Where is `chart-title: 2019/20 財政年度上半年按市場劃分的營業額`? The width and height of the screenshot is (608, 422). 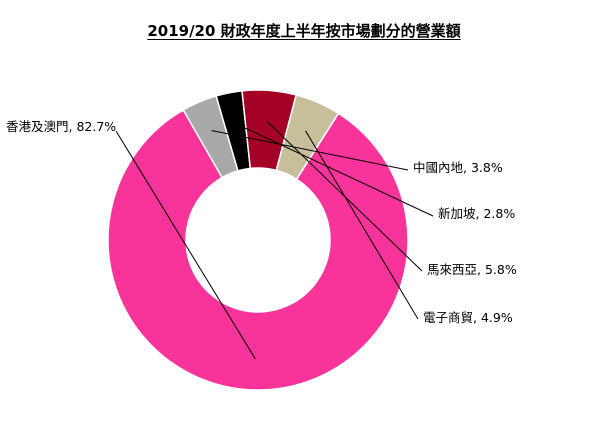
chart-title: 2019/20 財政年度上半年按市場劃分的營業額 is located at coordinates (304, 31).